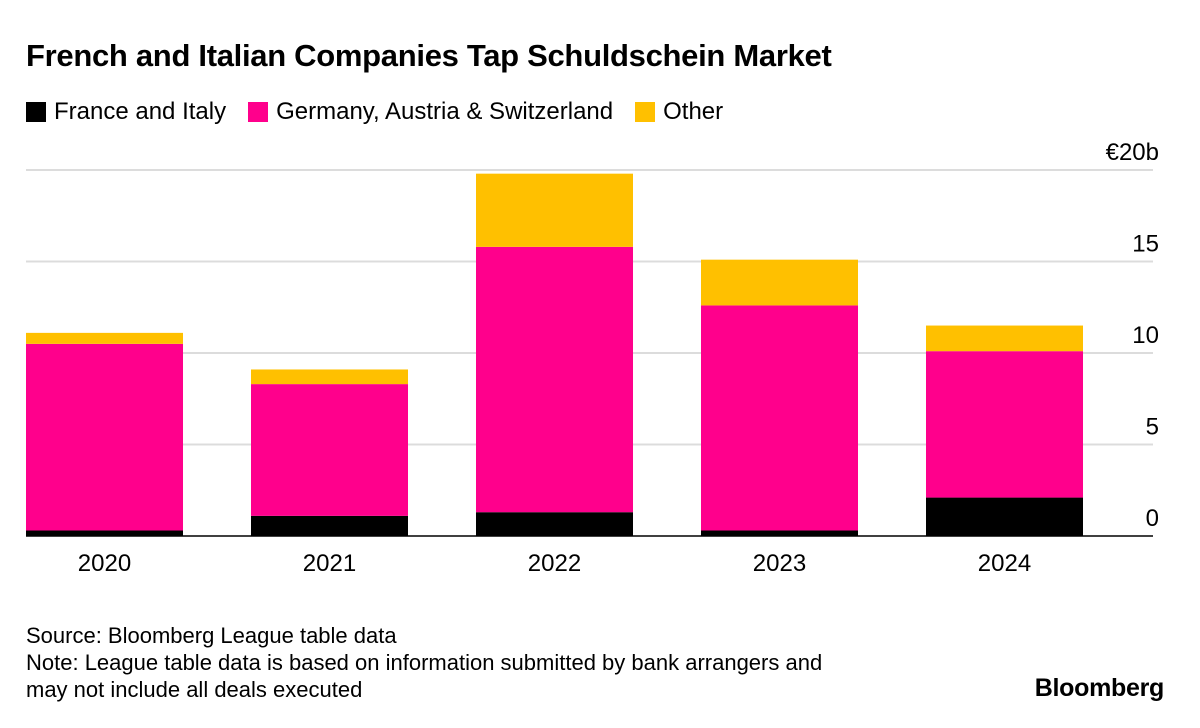  I want to click on legend-swatch-germany-austria-switzerland, so click(258, 112).